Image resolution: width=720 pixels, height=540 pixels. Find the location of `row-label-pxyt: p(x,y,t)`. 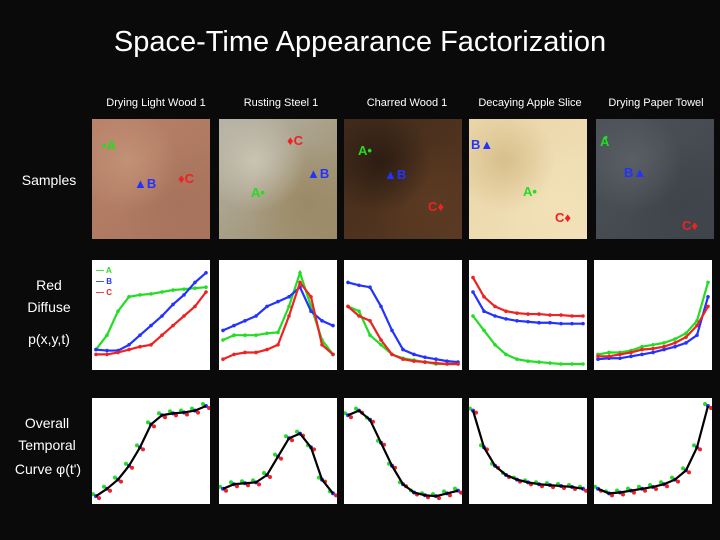

row-label-pxyt: p(x,y,t) is located at coordinates (49, 339).